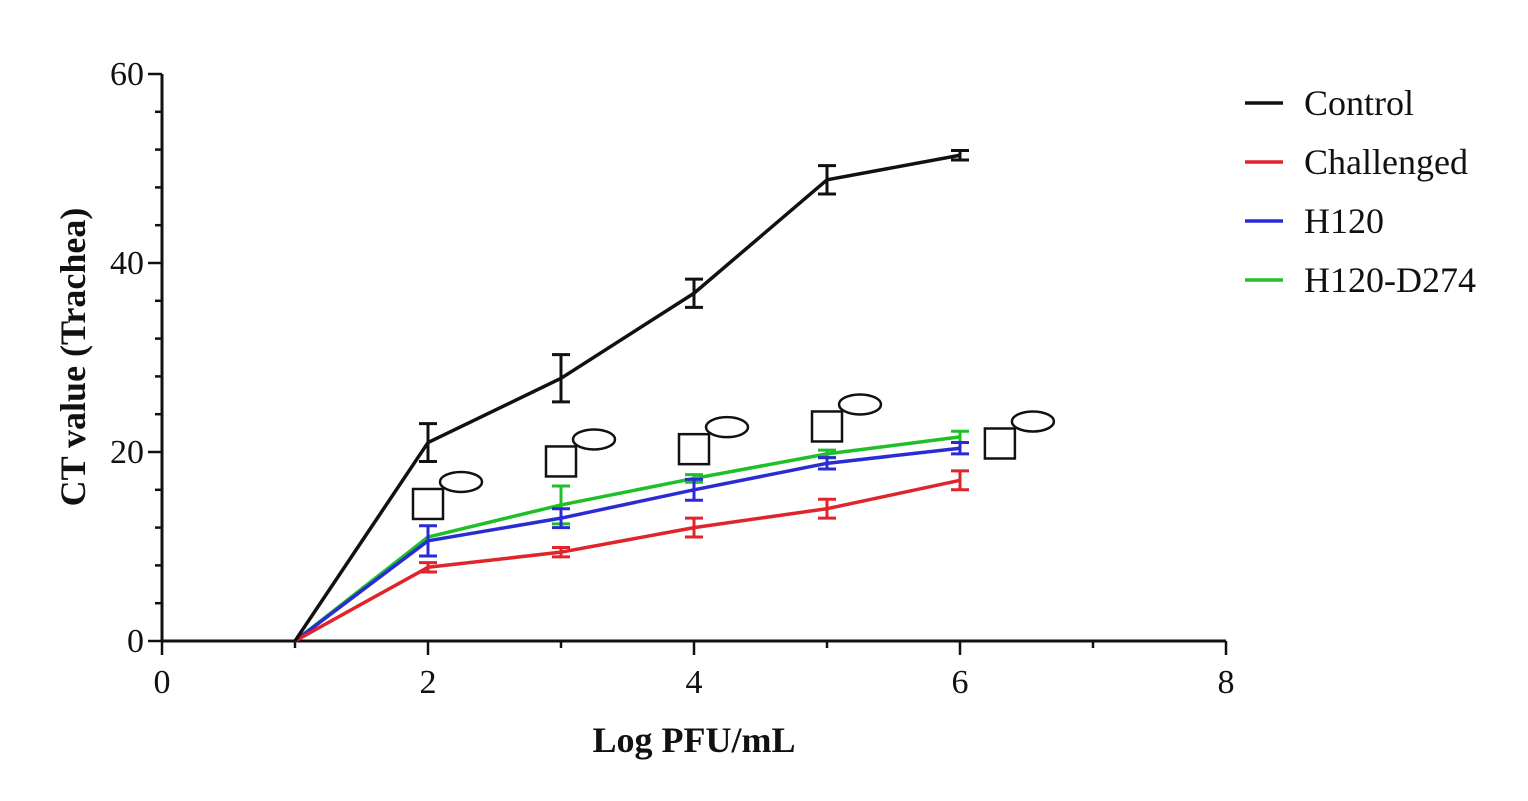 The width and height of the screenshot is (1528, 801). I want to click on y-axis-label: CT value (Trachea), so click(73, 357).